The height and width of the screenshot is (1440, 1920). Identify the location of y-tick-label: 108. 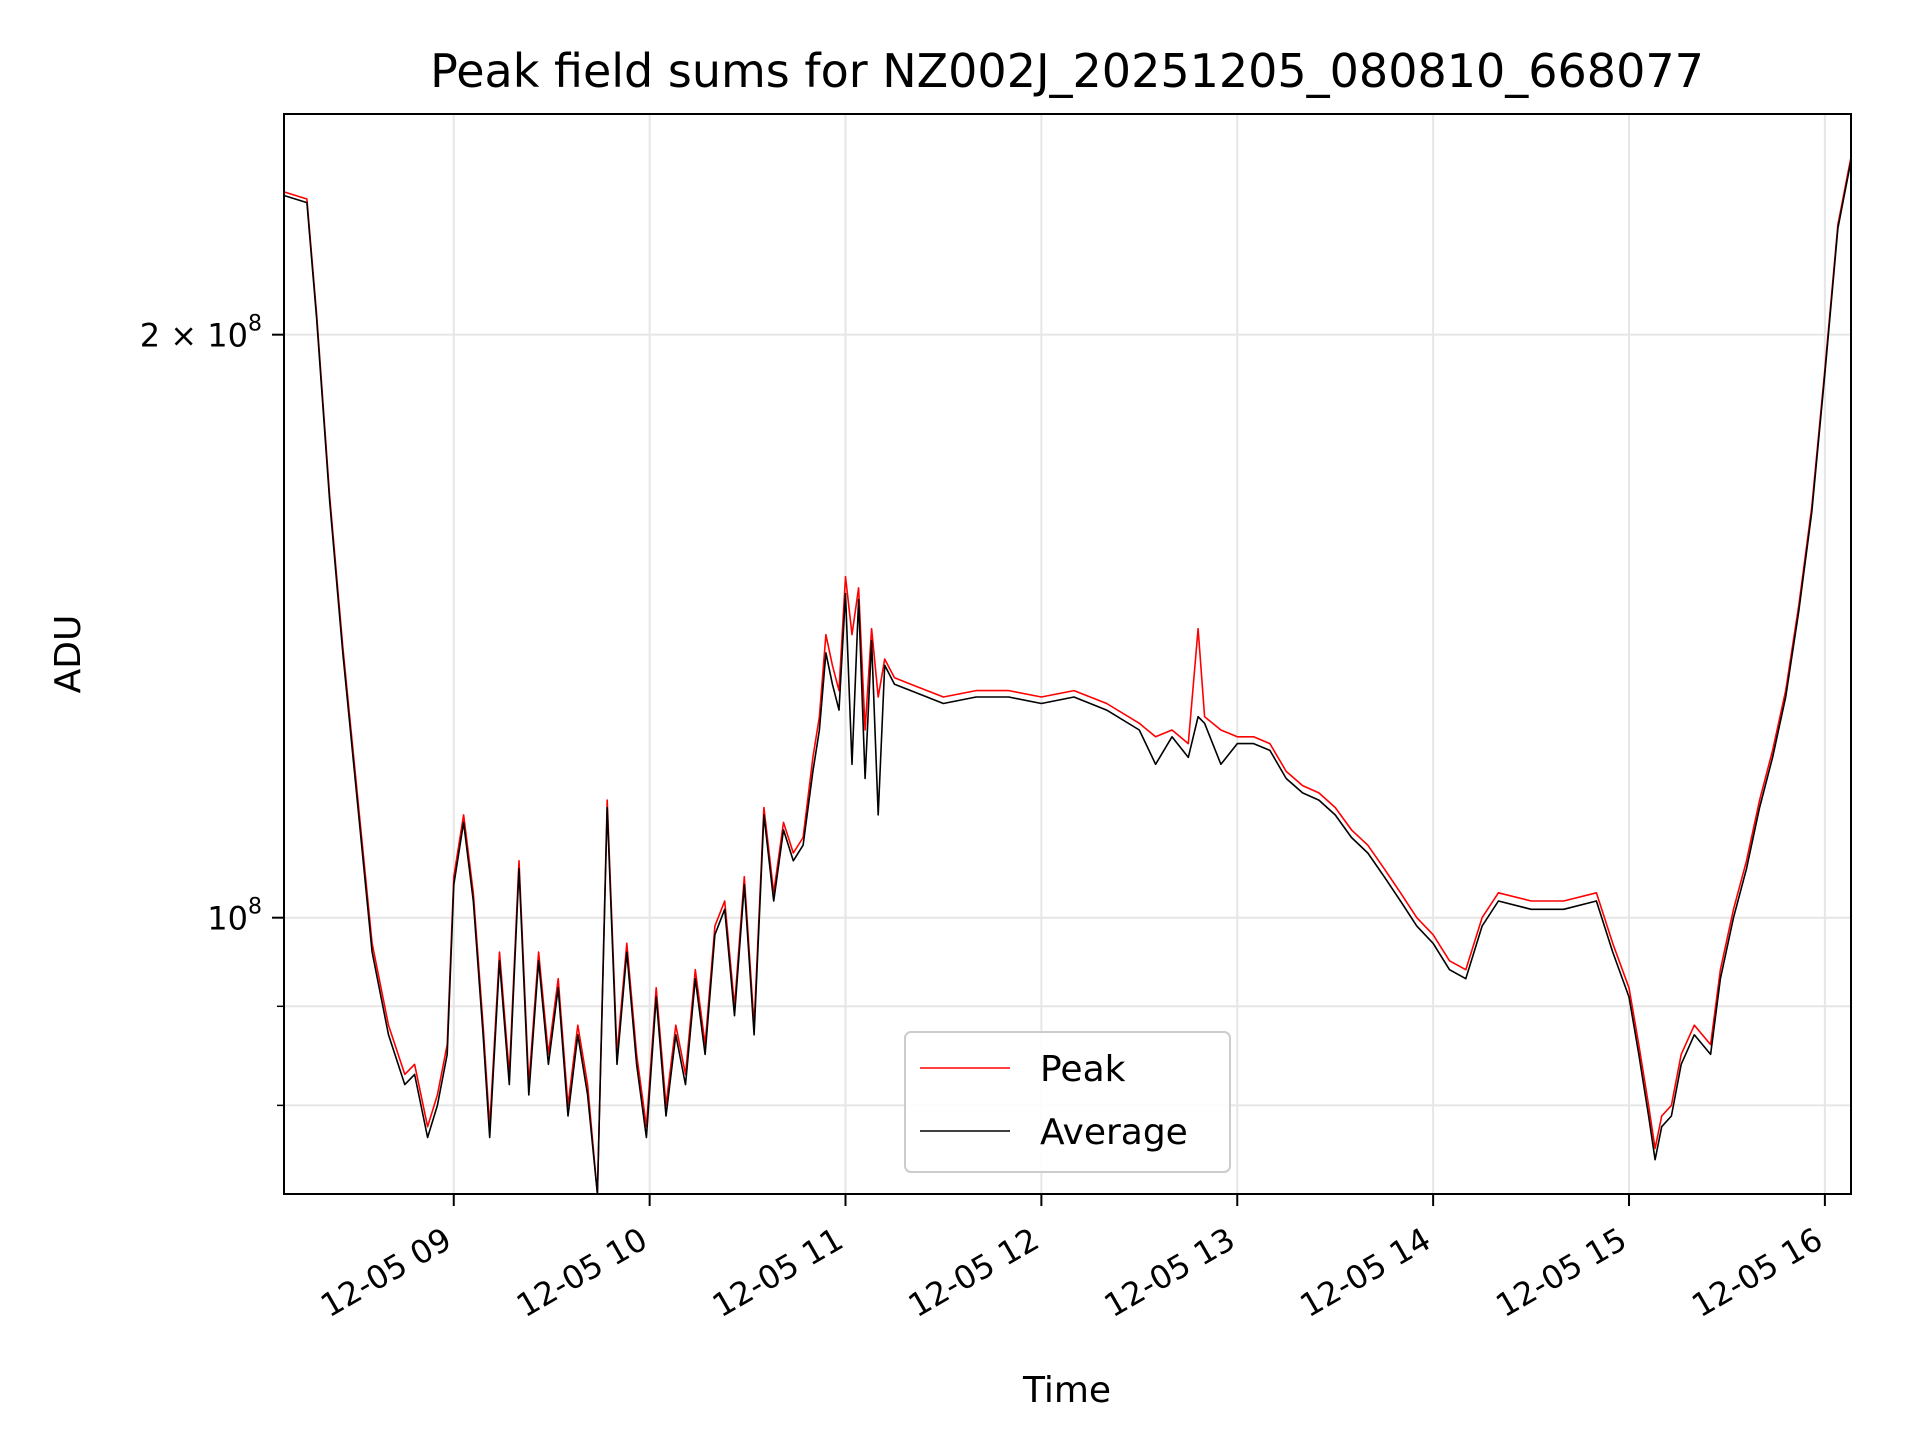
(234, 916).